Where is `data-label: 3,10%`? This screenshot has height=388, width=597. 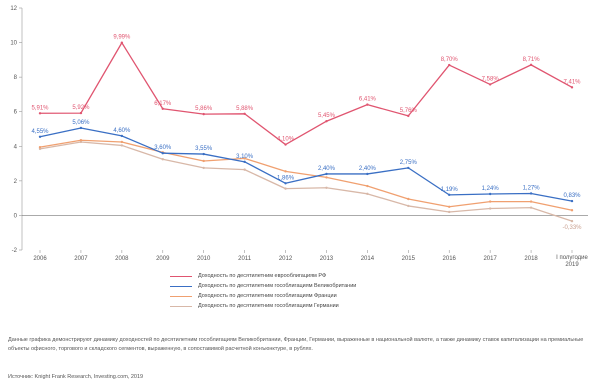
data-label: 3,10% is located at coordinates (245, 157).